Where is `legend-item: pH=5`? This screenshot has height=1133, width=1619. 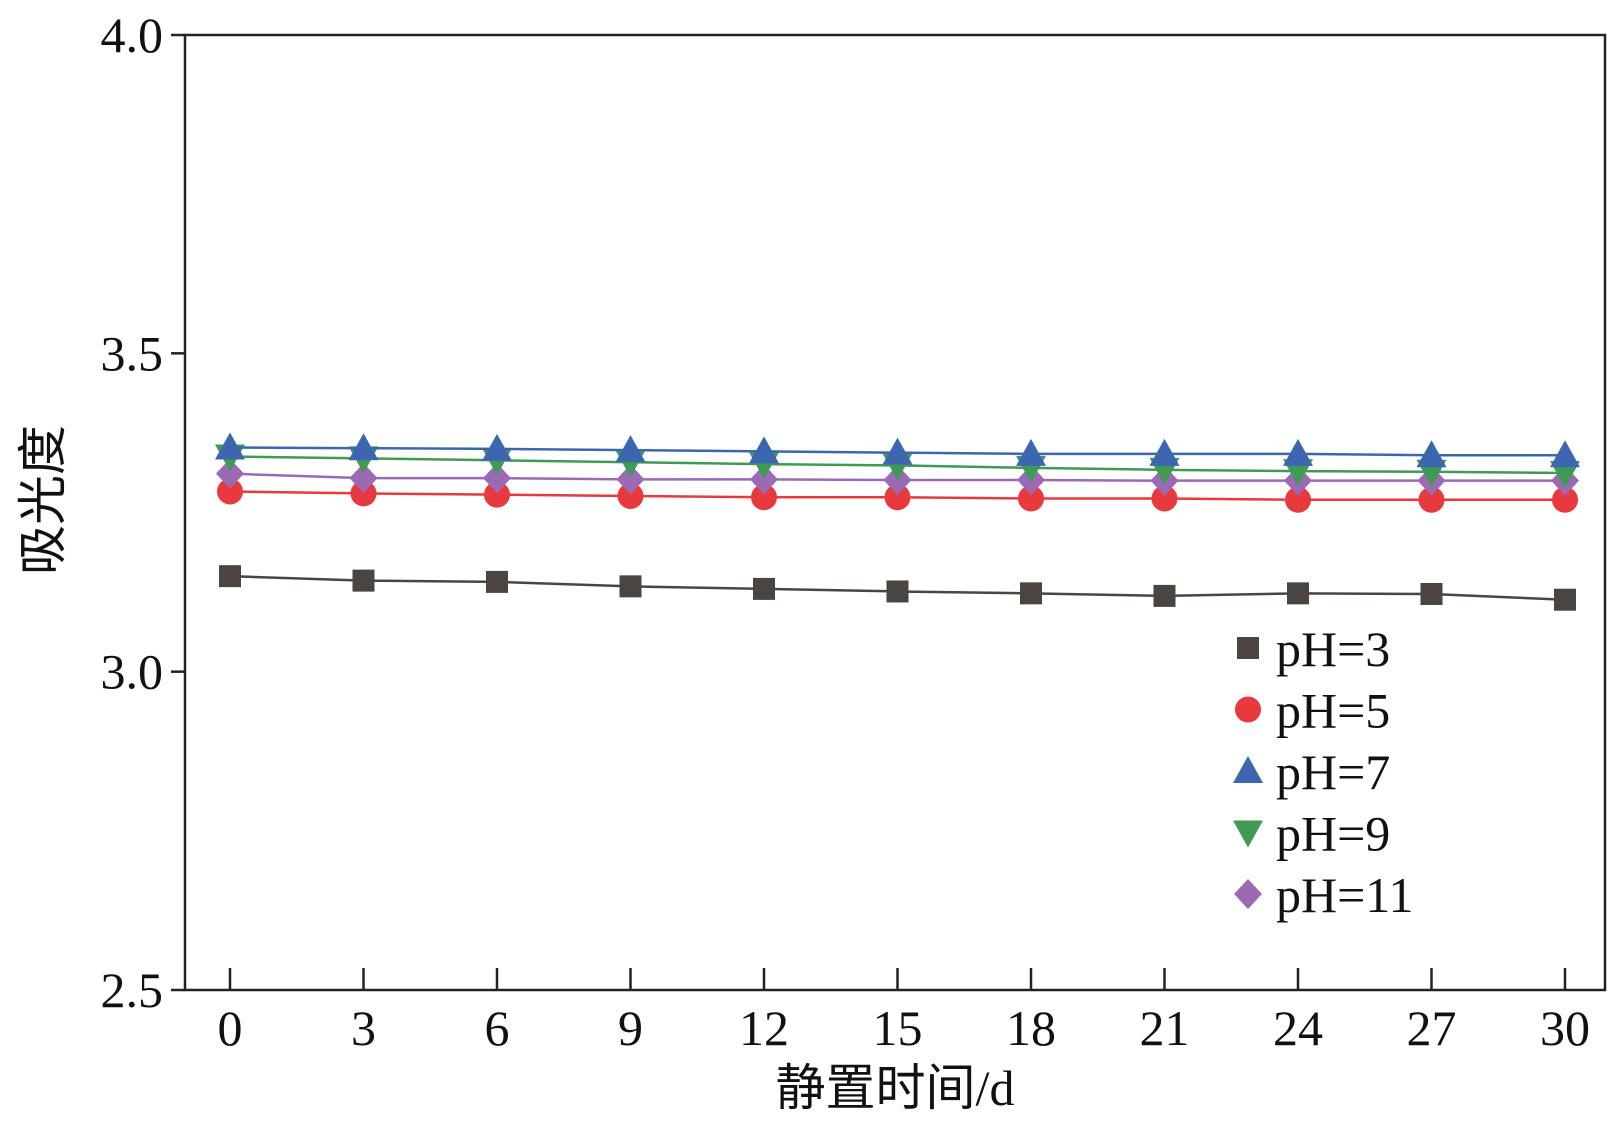 legend-item: pH=5 is located at coordinates (1312, 711).